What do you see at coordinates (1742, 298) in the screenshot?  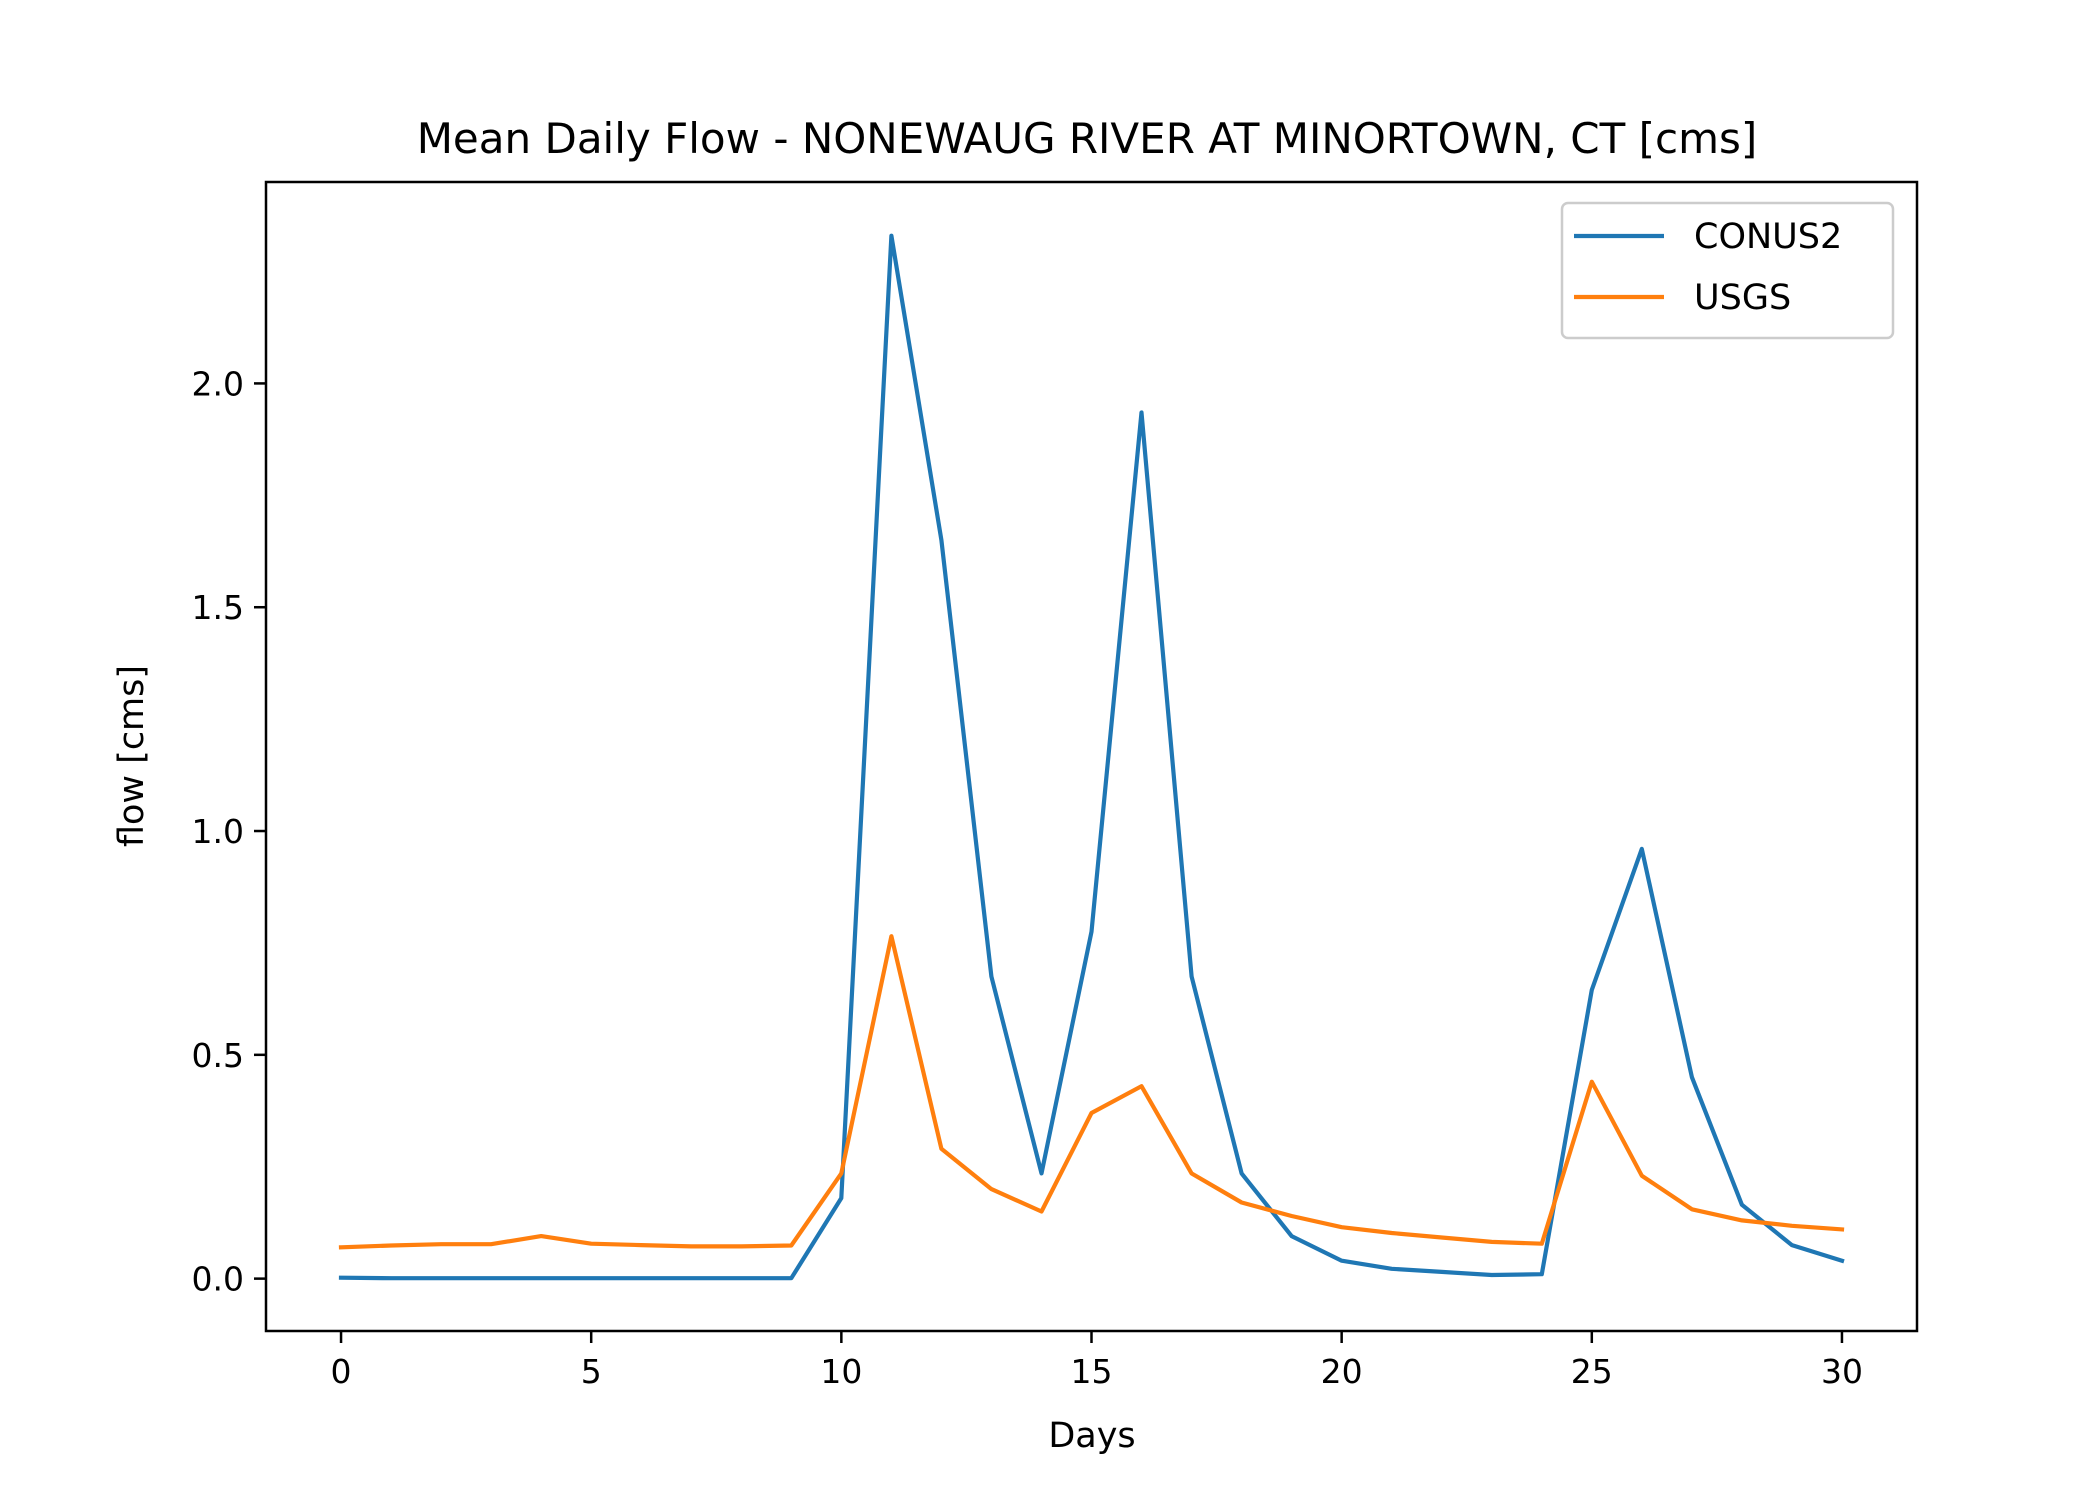 I see `legend-label-usgs: USGS` at bounding box center [1742, 298].